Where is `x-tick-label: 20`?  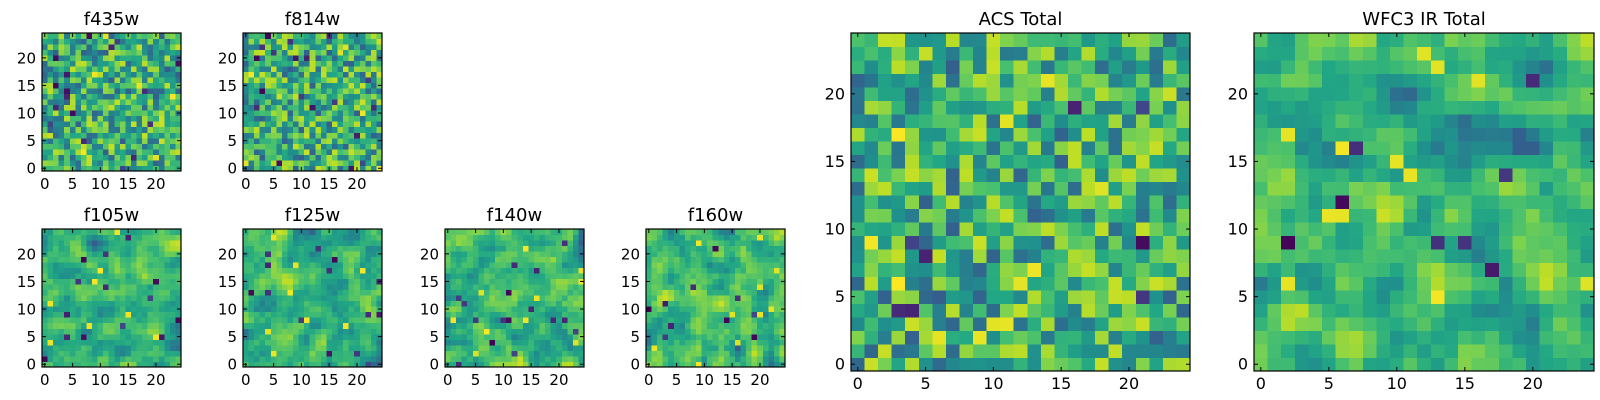 x-tick-label: 20 is located at coordinates (155, 380).